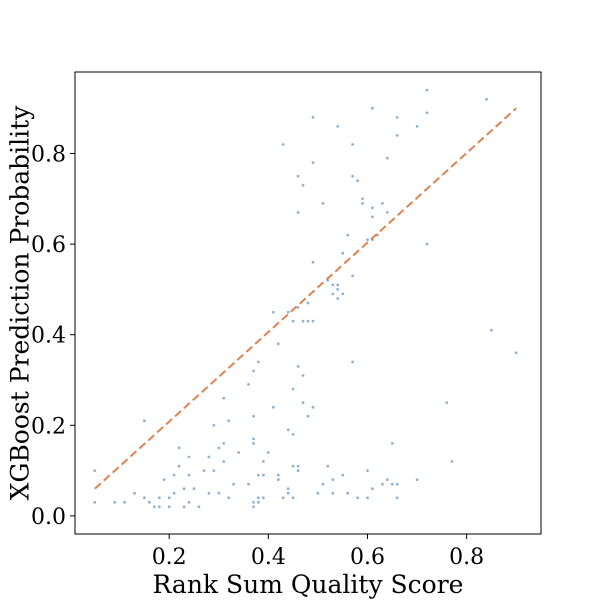 The image size is (600, 600). Describe the element at coordinates (318, 552) in the screenshot. I see `x-axis: 0.2 0.4 0.6 0.8` at that location.